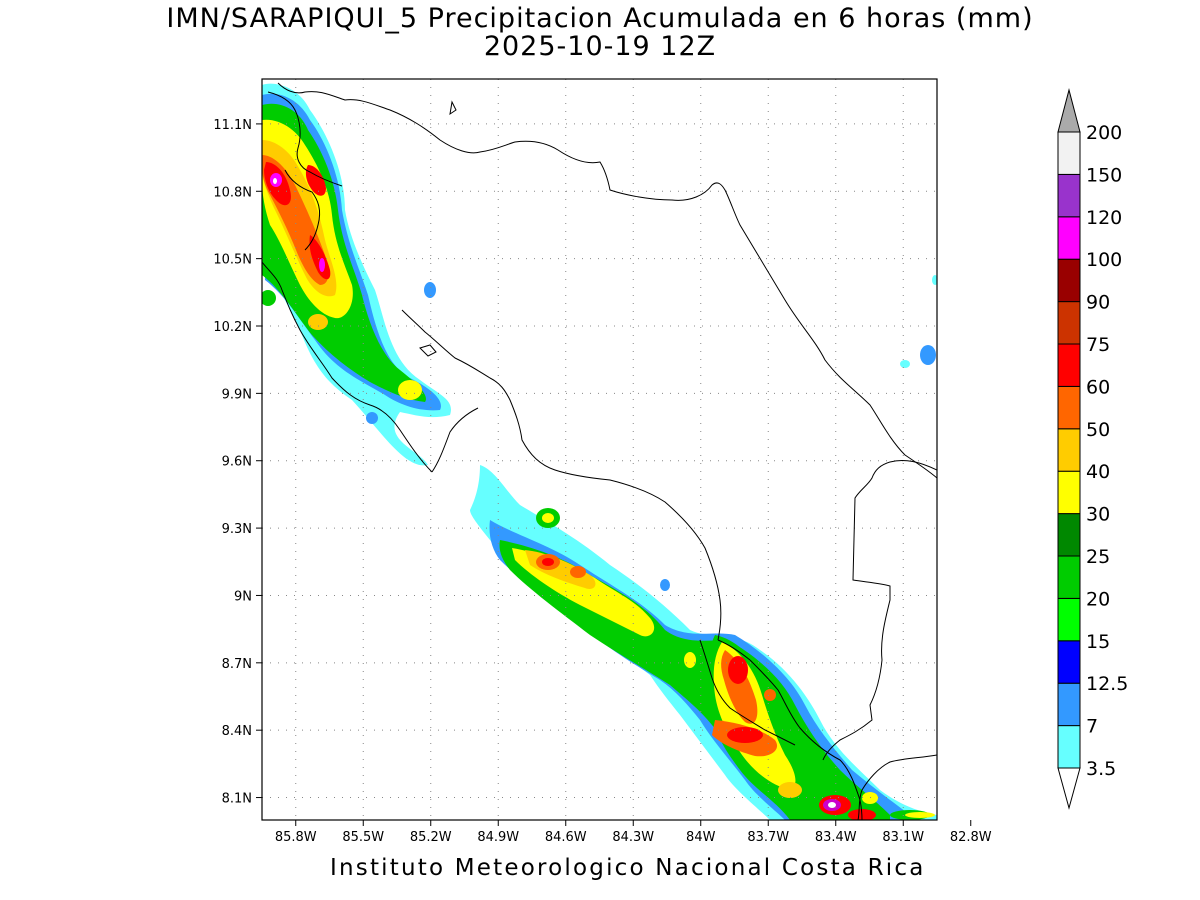 The image size is (1200, 900). What do you see at coordinates (971, 837) in the screenshot?
I see `lon-tick-label: 82.8W` at bounding box center [971, 837].